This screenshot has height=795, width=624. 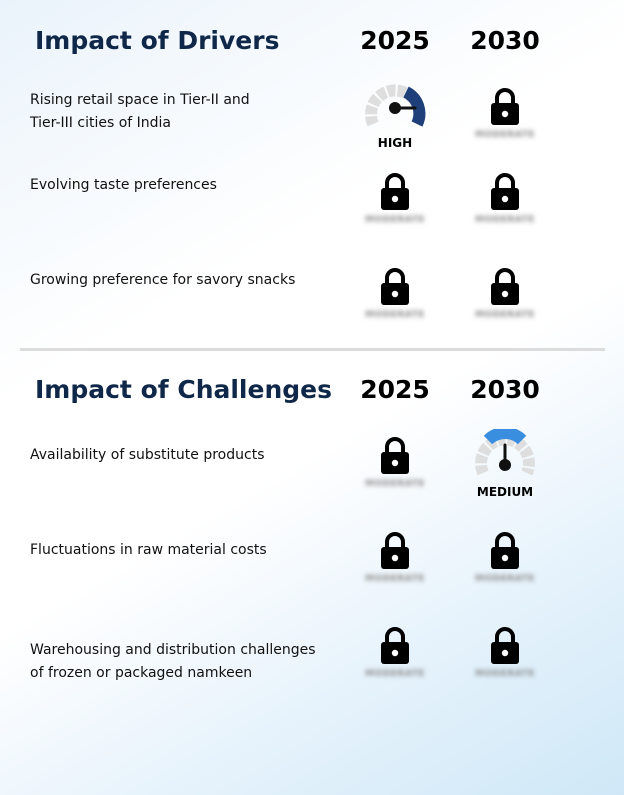 What do you see at coordinates (505, 128) in the screenshot?
I see `driver-1-2030-cell: MODERATE` at bounding box center [505, 128].